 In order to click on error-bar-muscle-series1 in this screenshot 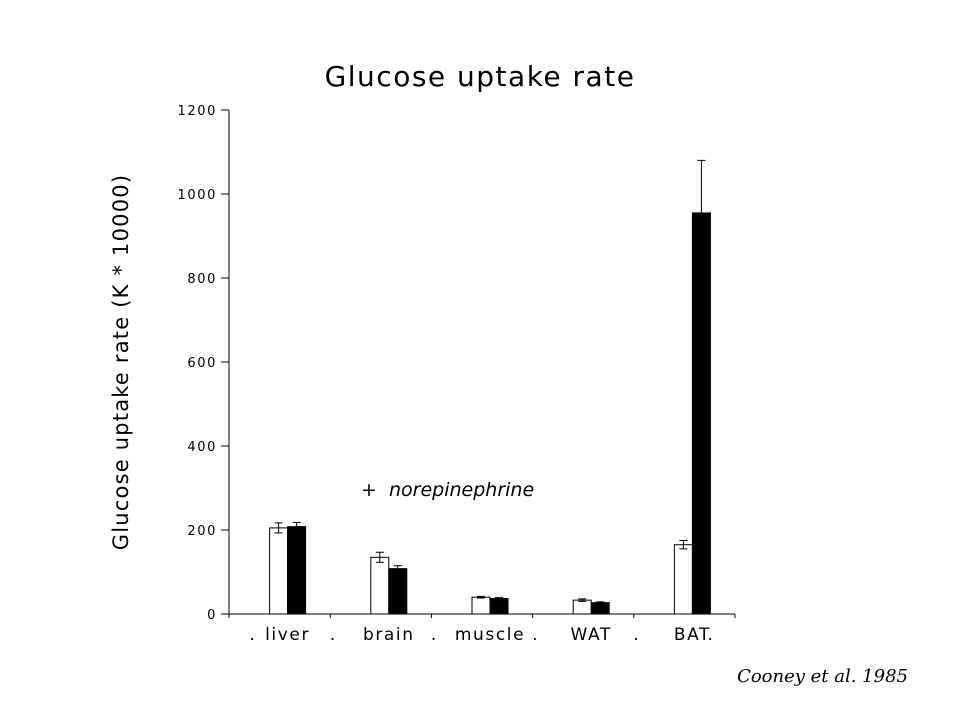, I will do `click(481, 597)`.